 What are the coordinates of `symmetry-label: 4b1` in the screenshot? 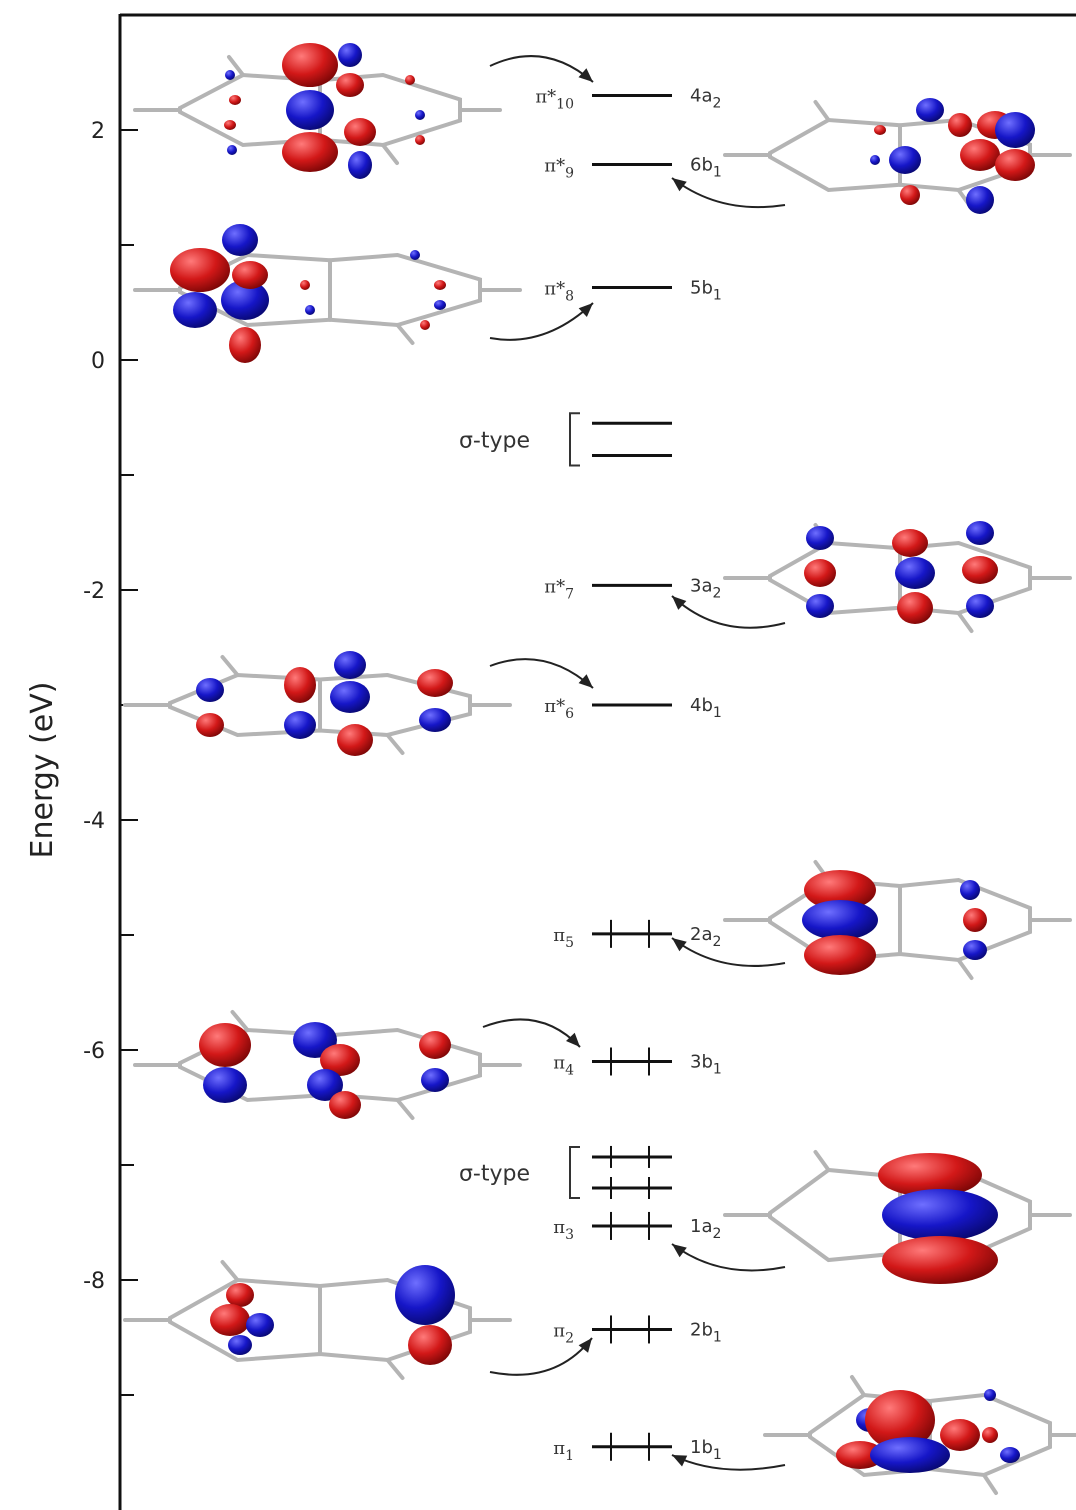 It's located at (706, 708).